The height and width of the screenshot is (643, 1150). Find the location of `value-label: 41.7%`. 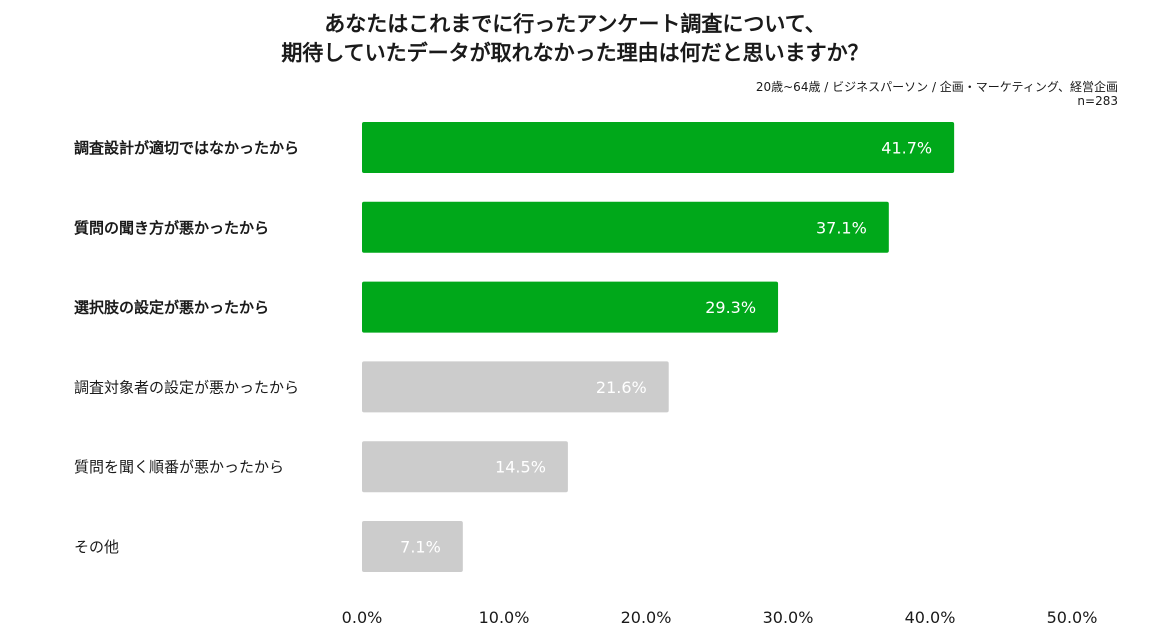

value-label: 41.7% is located at coordinates (906, 148).